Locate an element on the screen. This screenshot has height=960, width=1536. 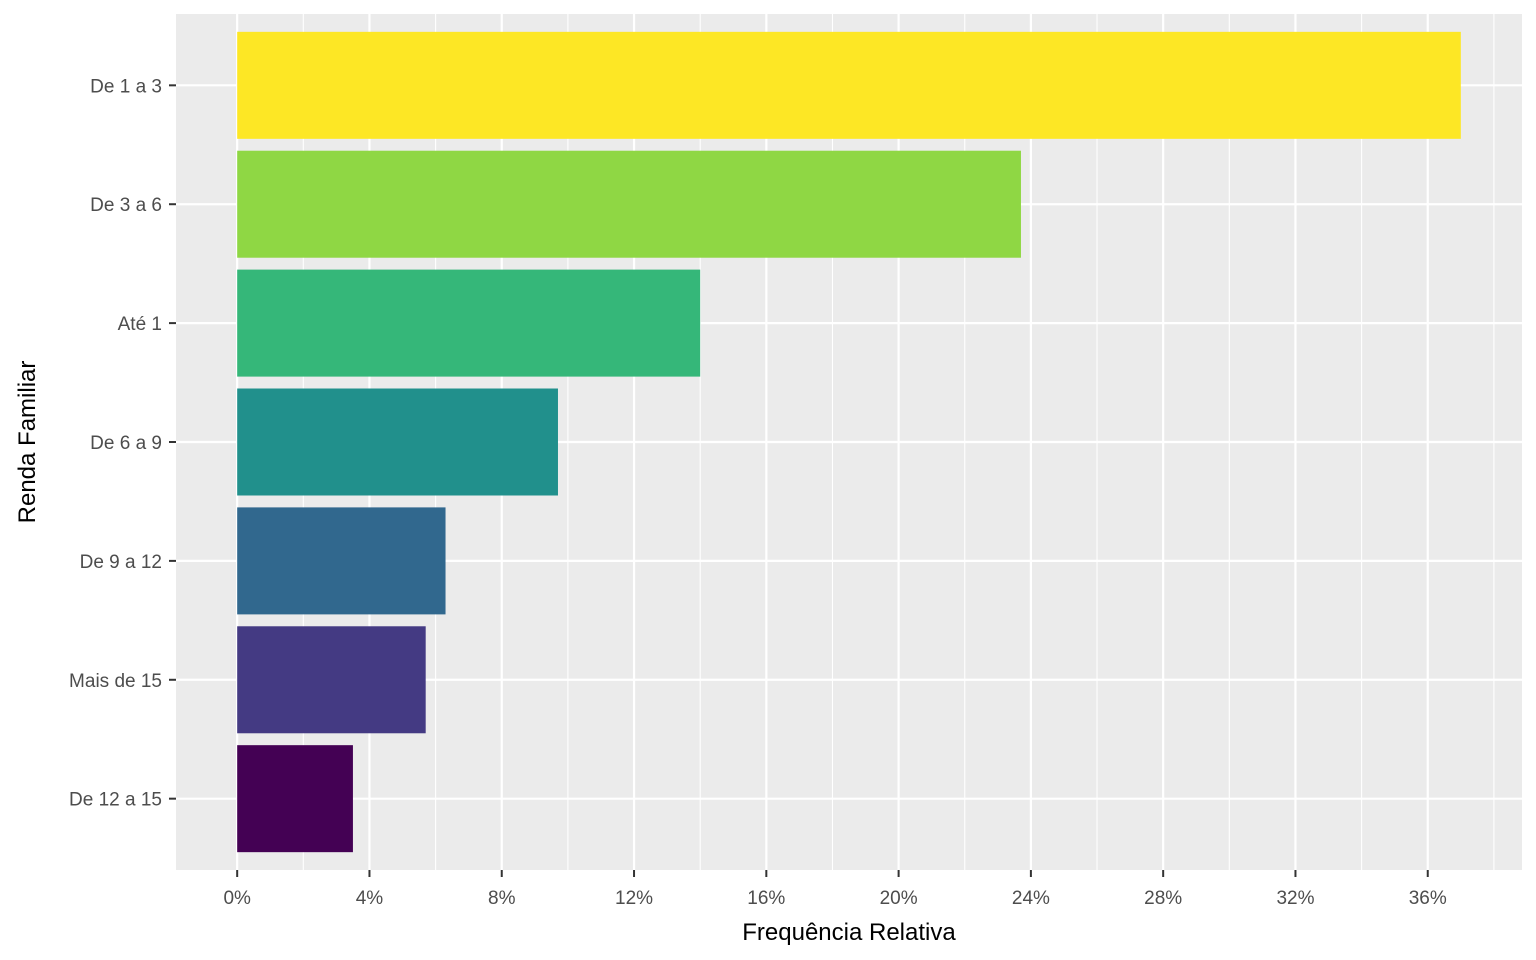
y-tick-label: De 12 a 15 is located at coordinates (115, 800).